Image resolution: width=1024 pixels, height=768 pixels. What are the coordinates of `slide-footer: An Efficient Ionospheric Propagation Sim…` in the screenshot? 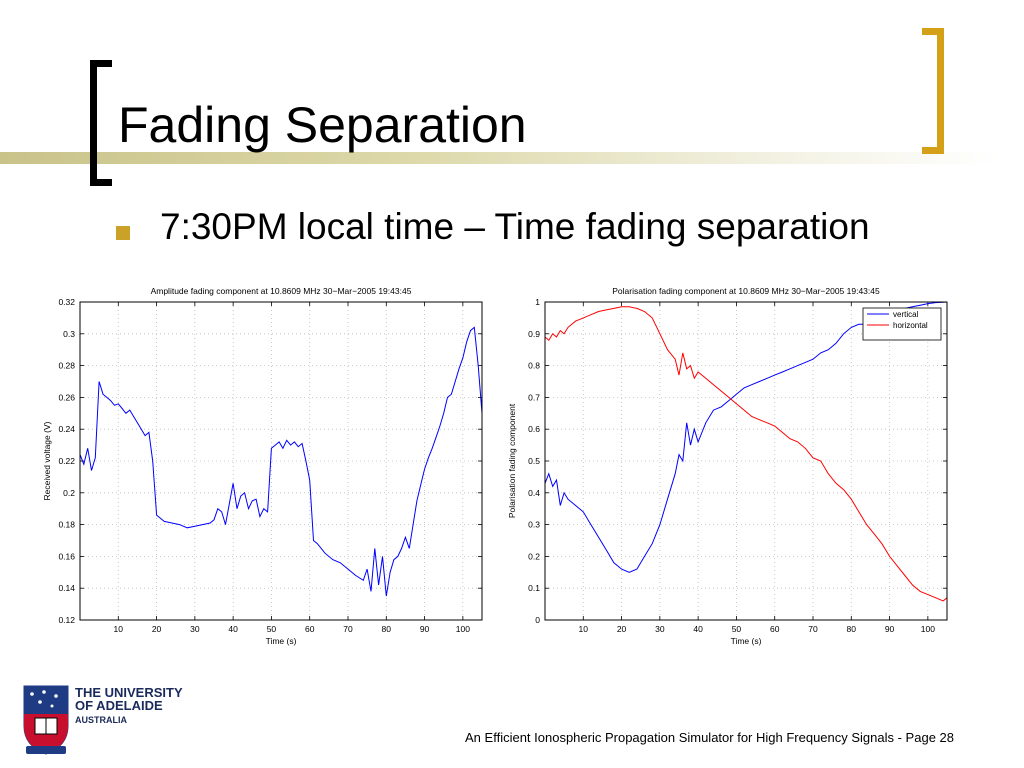 It's located at (709, 737).